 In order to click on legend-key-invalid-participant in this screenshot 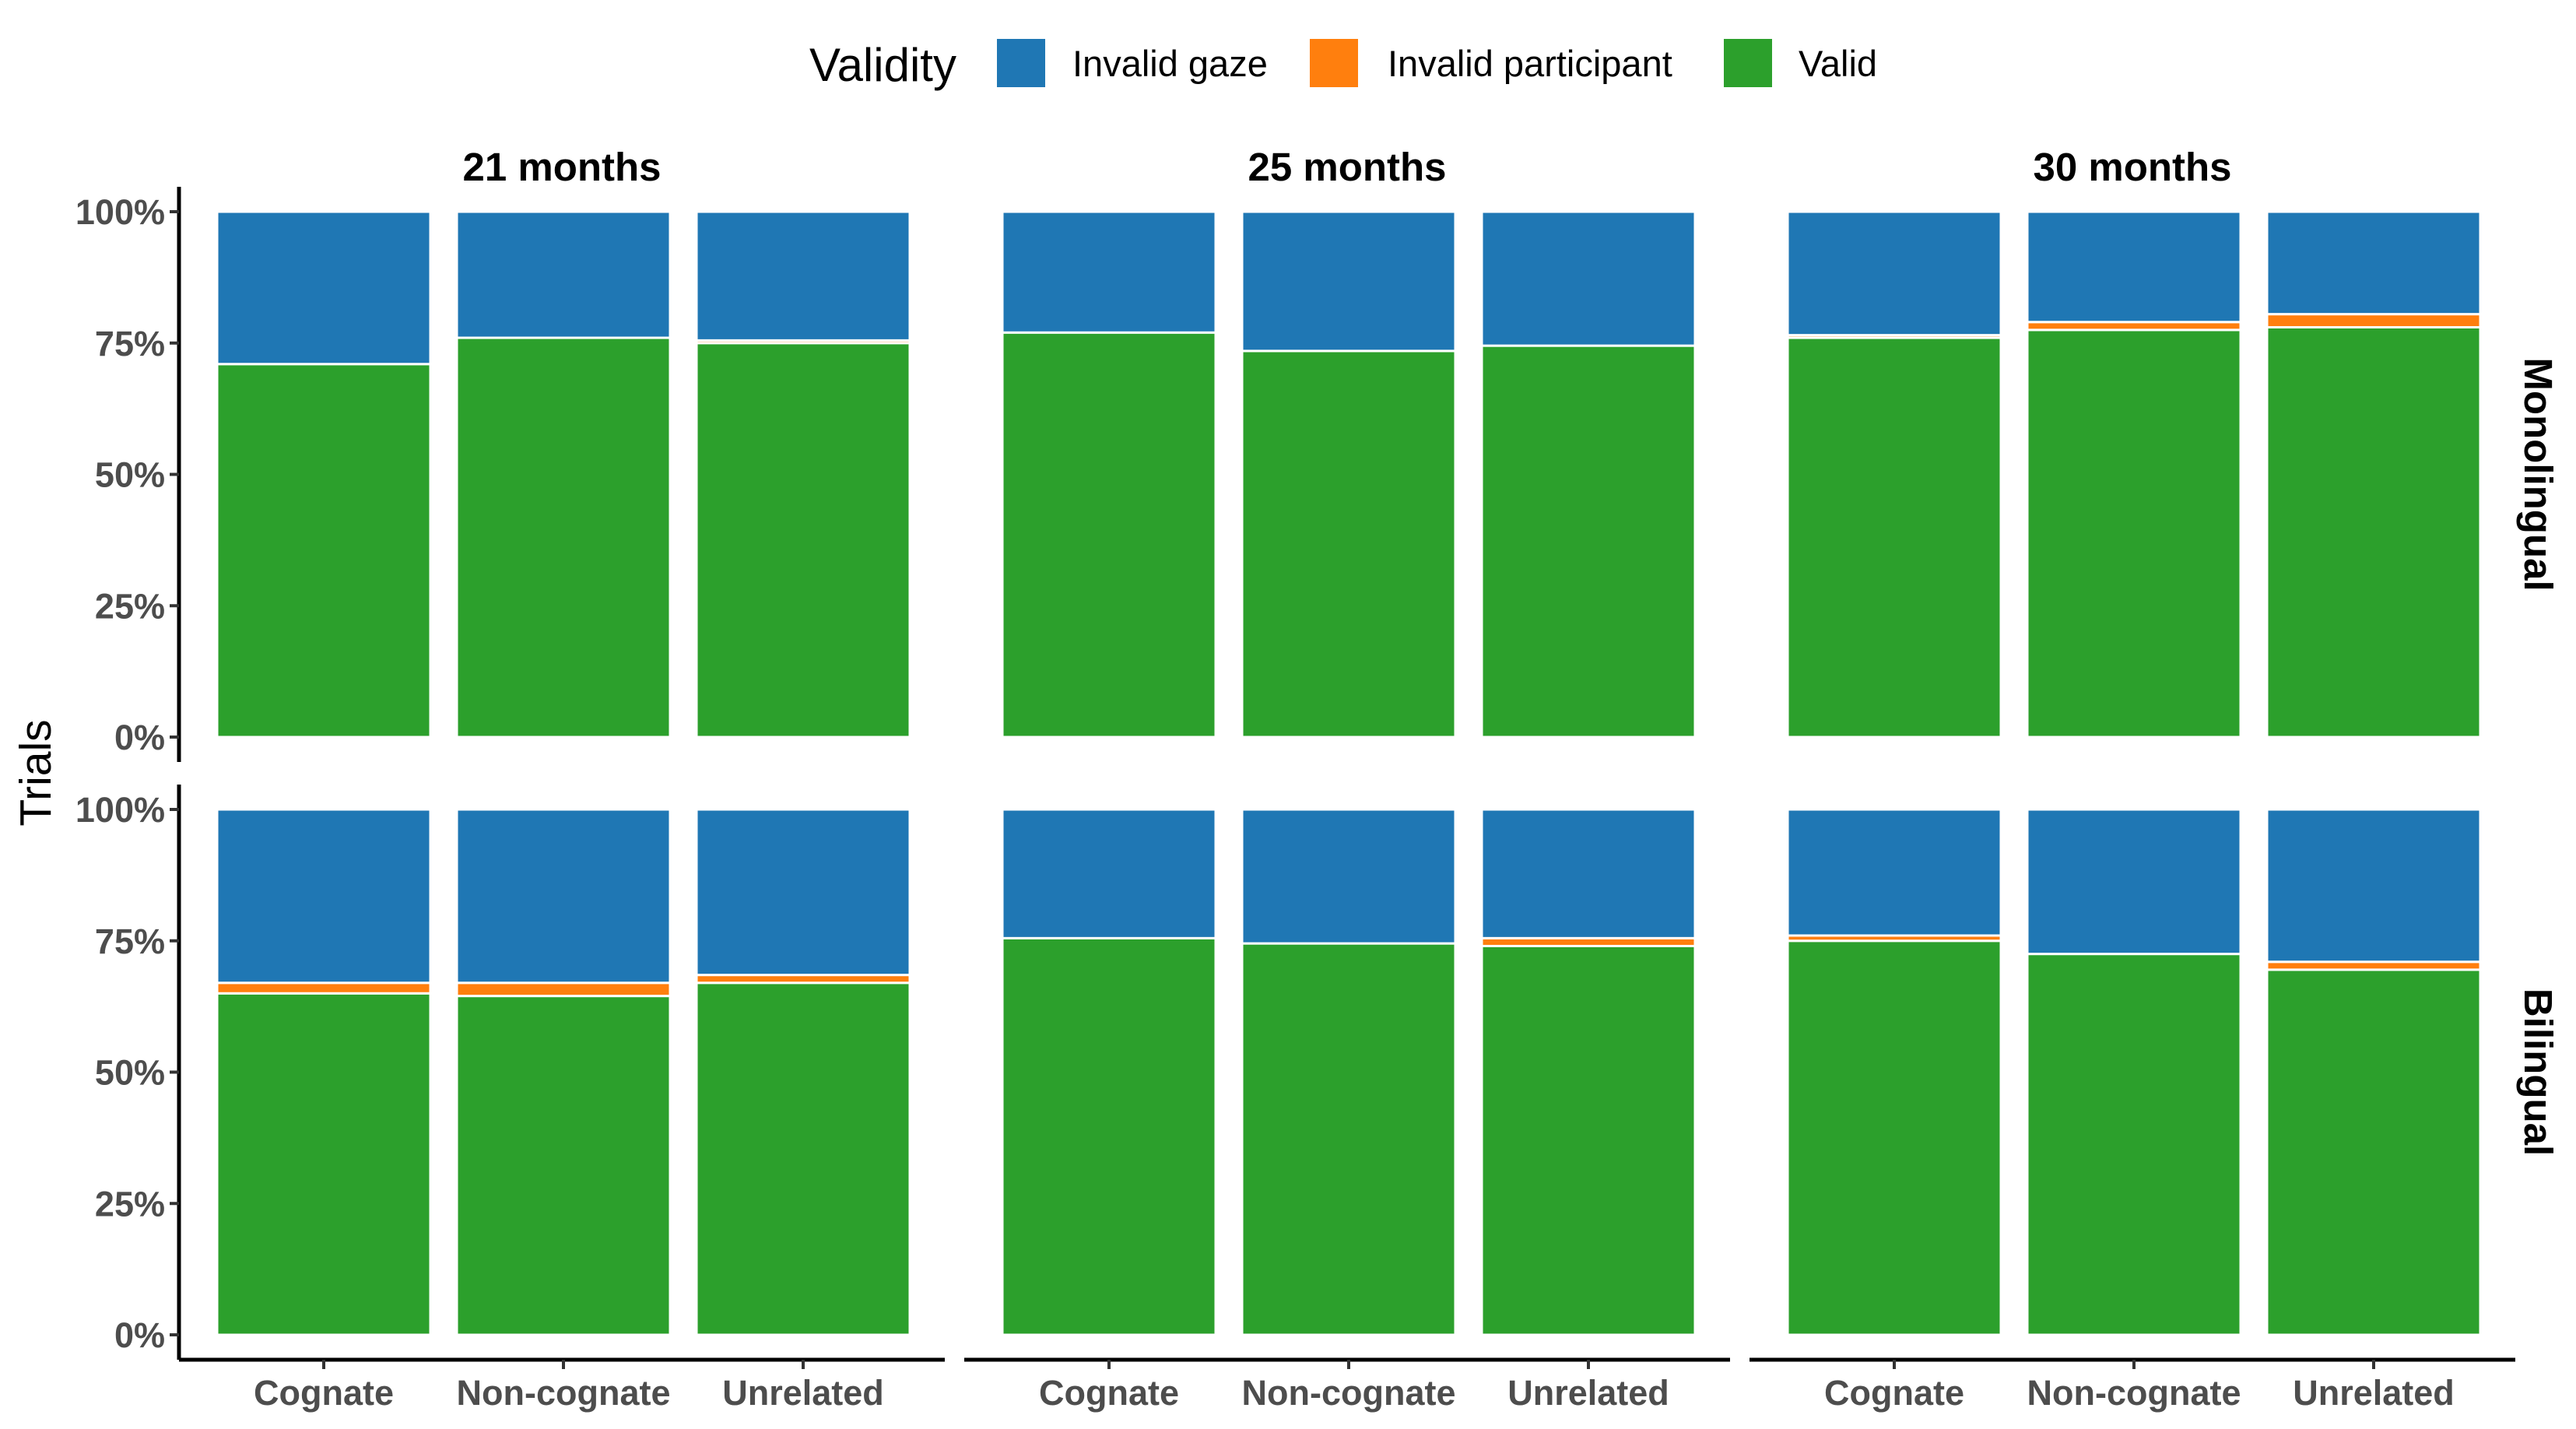, I will do `click(1334, 63)`.